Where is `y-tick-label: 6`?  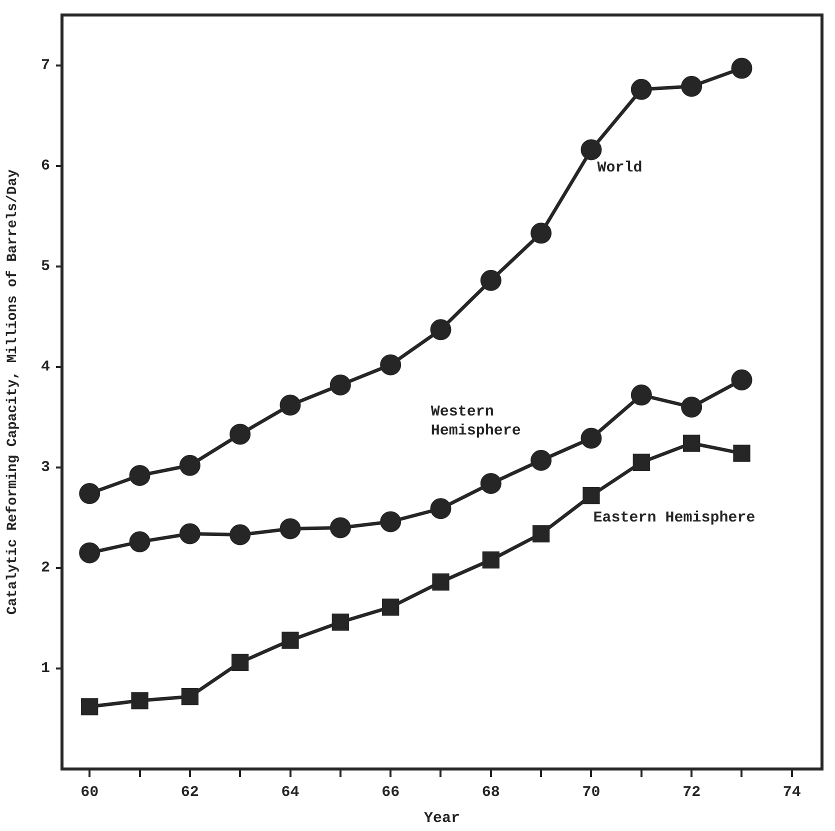 y-tick-label: 6 is located at coordinates (45, 166).